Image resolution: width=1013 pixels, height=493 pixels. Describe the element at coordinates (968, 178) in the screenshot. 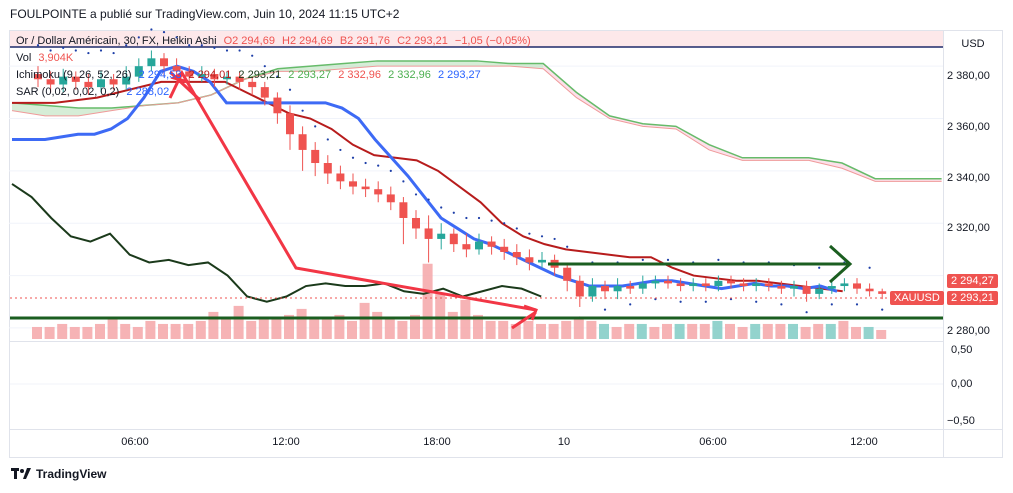

I see `price-axis-label: 2 340,00` at that location.